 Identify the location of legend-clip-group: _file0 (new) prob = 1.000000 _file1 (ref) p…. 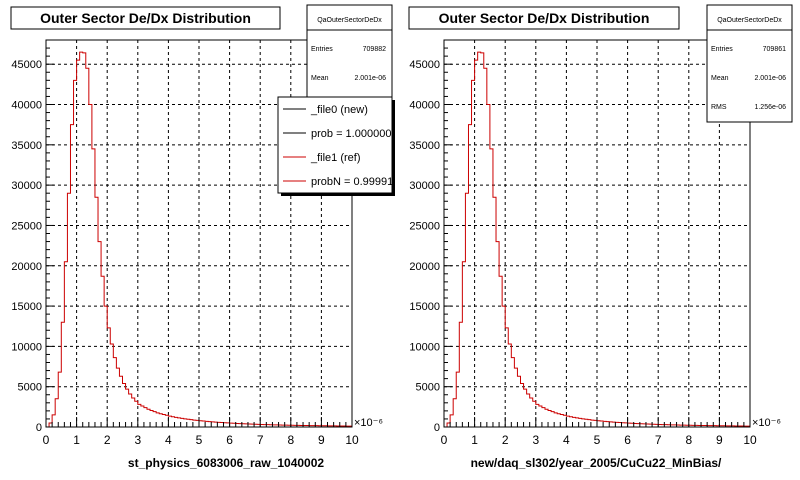
(341, 146).